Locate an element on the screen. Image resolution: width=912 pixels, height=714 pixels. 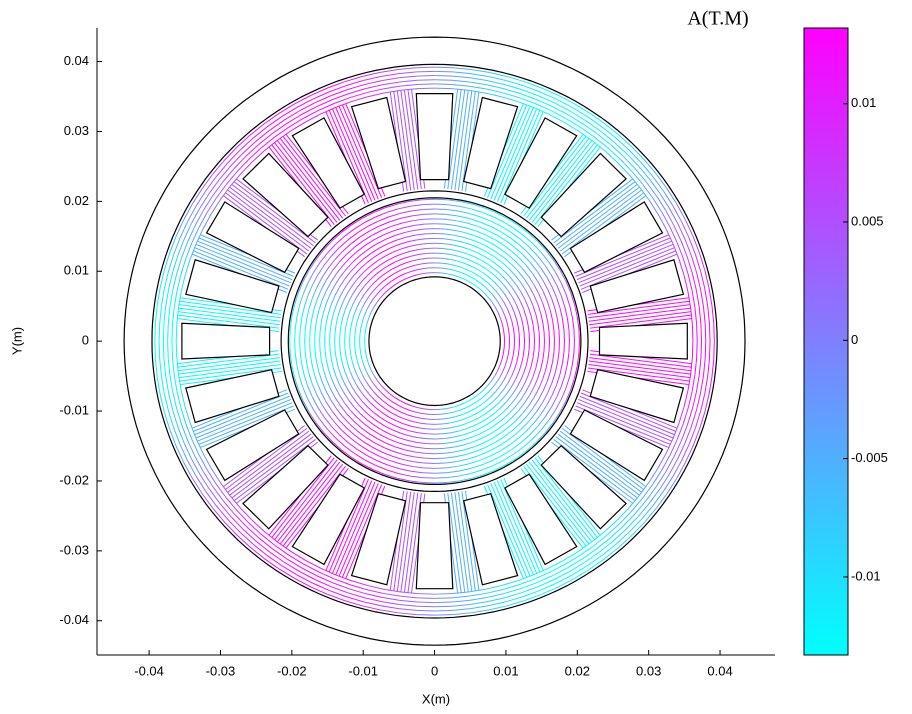
x-tick-label: 0 is located at coordinates (434, 670).